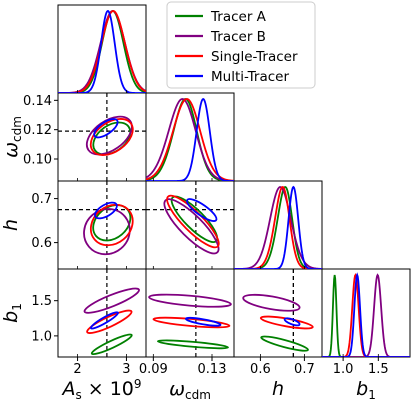  Describe the element at coordinates (100, 389) in the screenshot. I see `x-axis-label-As: As × 109` at that location.